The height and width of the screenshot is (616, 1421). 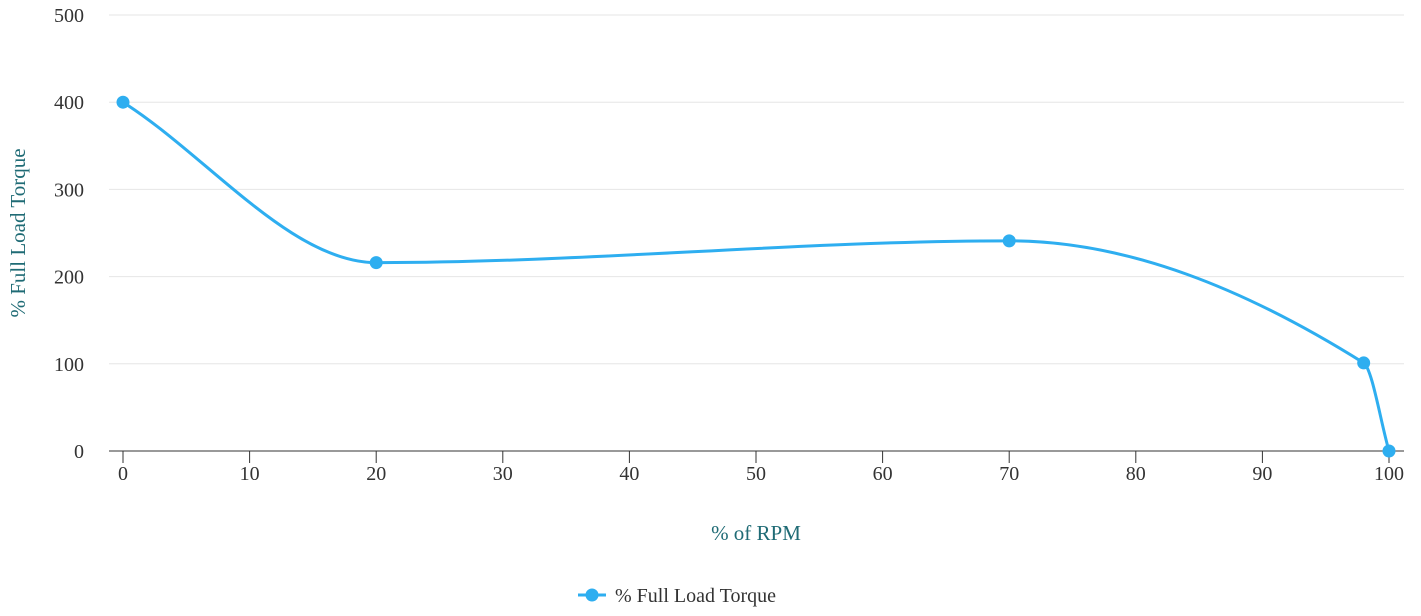 I want to click on x-tick-label: 30, so click(x=503, y=474).